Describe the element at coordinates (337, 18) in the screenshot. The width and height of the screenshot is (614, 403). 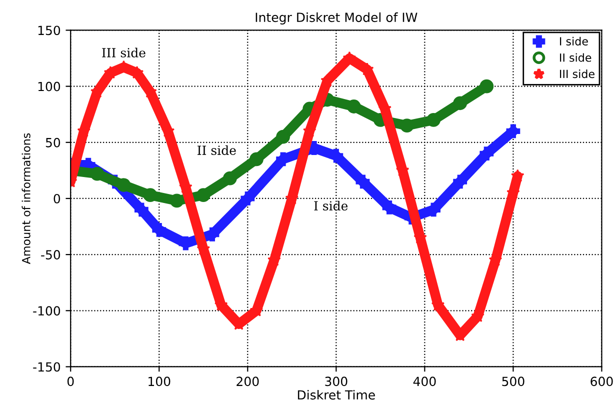
I see `chart-title: Integr Diskret Model of IW` at that location.